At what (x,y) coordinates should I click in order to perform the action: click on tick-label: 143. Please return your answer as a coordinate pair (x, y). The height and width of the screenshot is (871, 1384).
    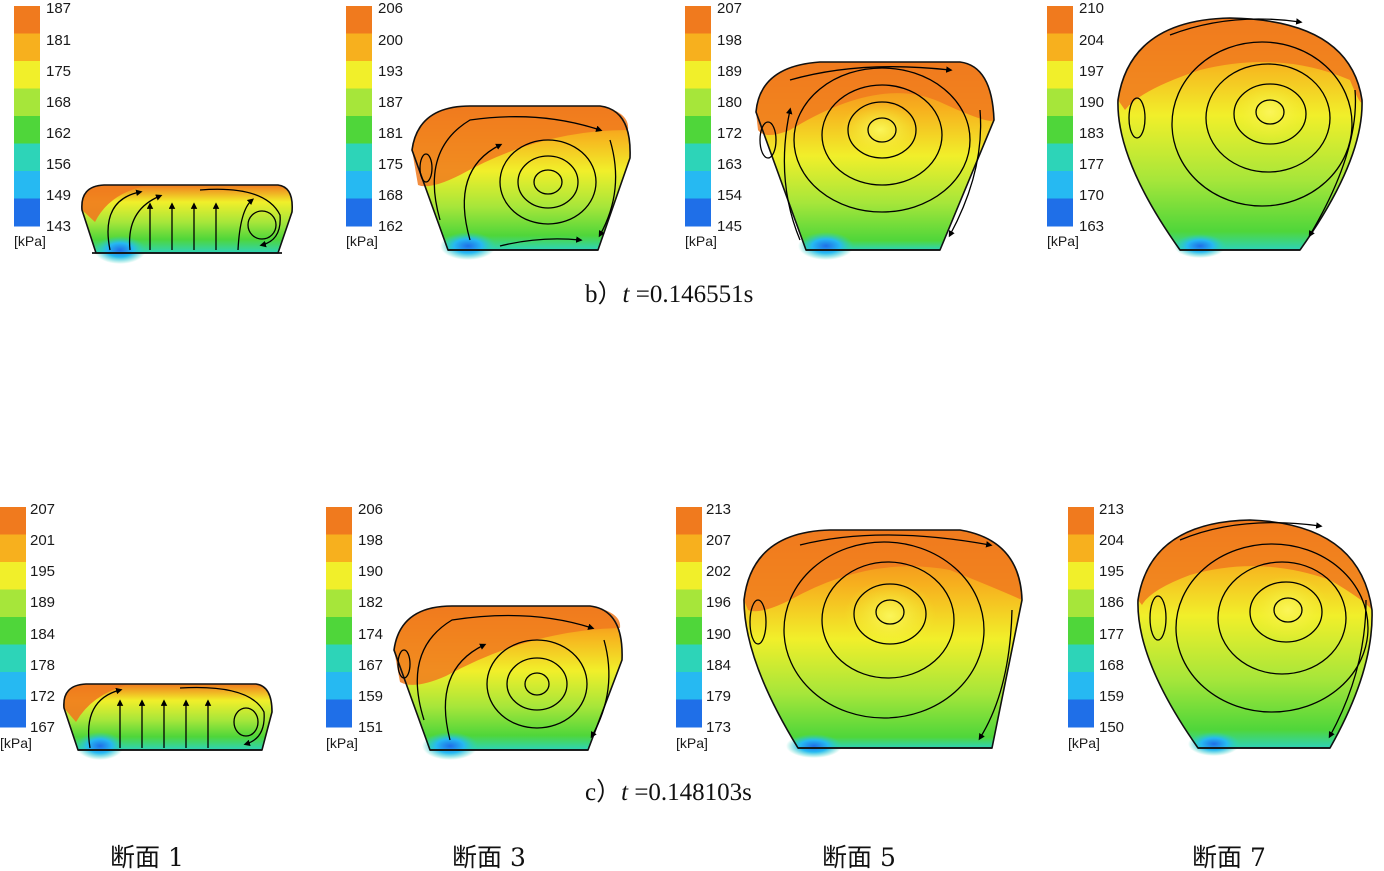
    Looking at the image, I should click on (58, 226).